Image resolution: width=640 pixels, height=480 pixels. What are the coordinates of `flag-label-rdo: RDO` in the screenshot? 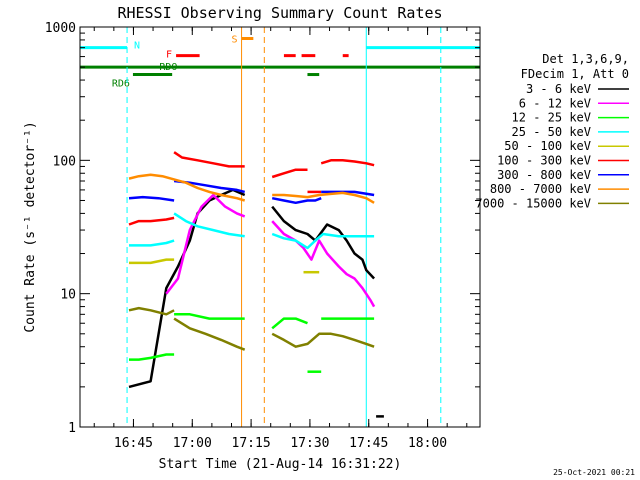 It's located at (168, 67).